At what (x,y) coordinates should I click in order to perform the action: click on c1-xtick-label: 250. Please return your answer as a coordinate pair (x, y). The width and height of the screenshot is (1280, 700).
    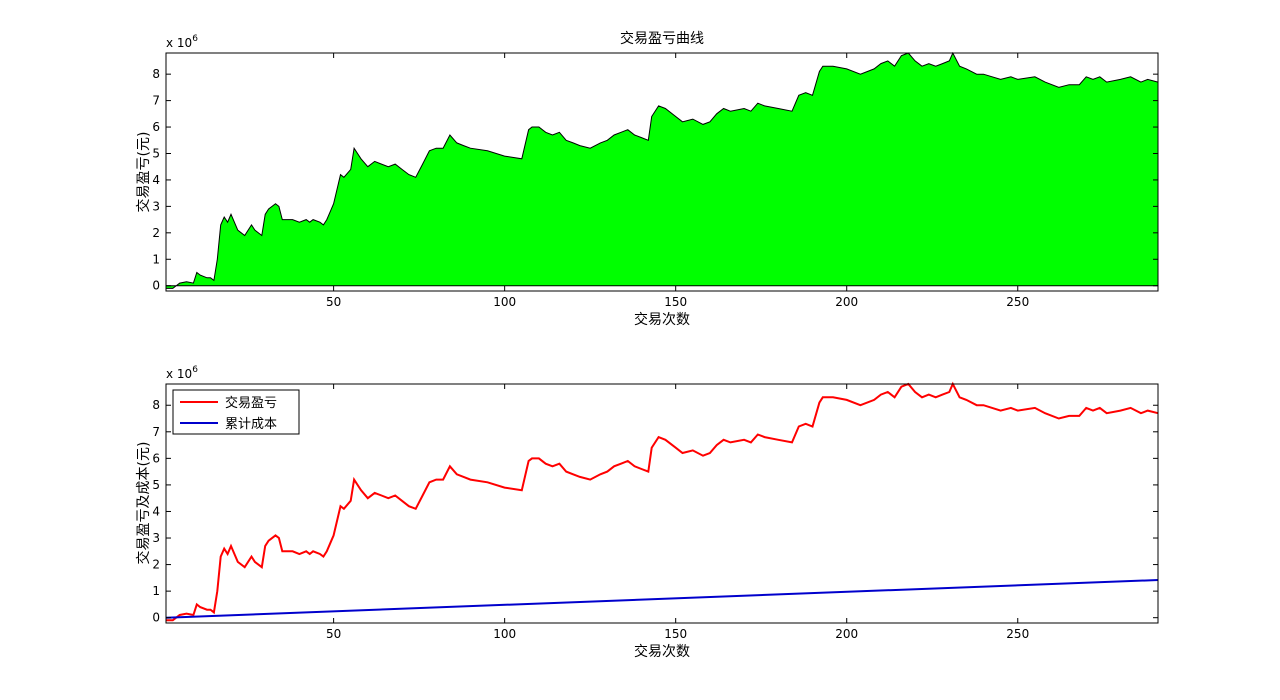
    Looking at the image, I should click on (1017, 302).